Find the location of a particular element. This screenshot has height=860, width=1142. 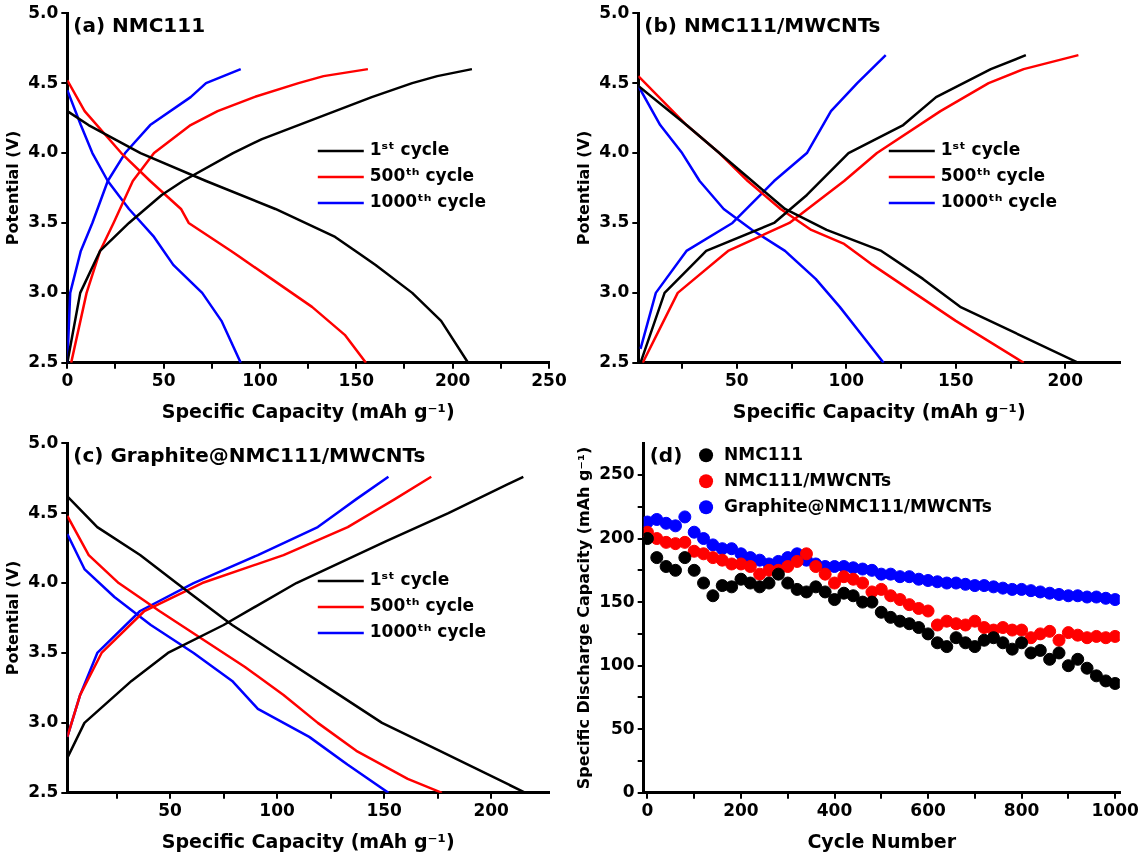

y-tick-label: 150 is located at coordinates (617, 600).